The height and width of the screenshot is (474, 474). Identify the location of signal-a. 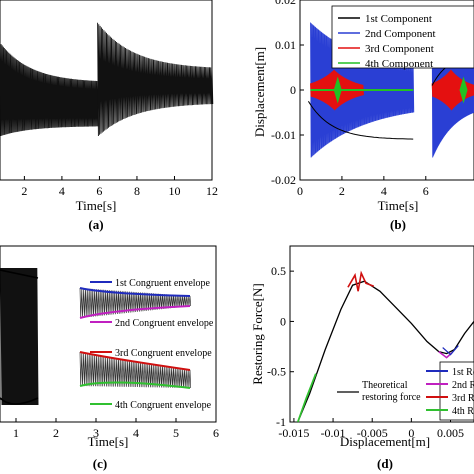
(107, 79).